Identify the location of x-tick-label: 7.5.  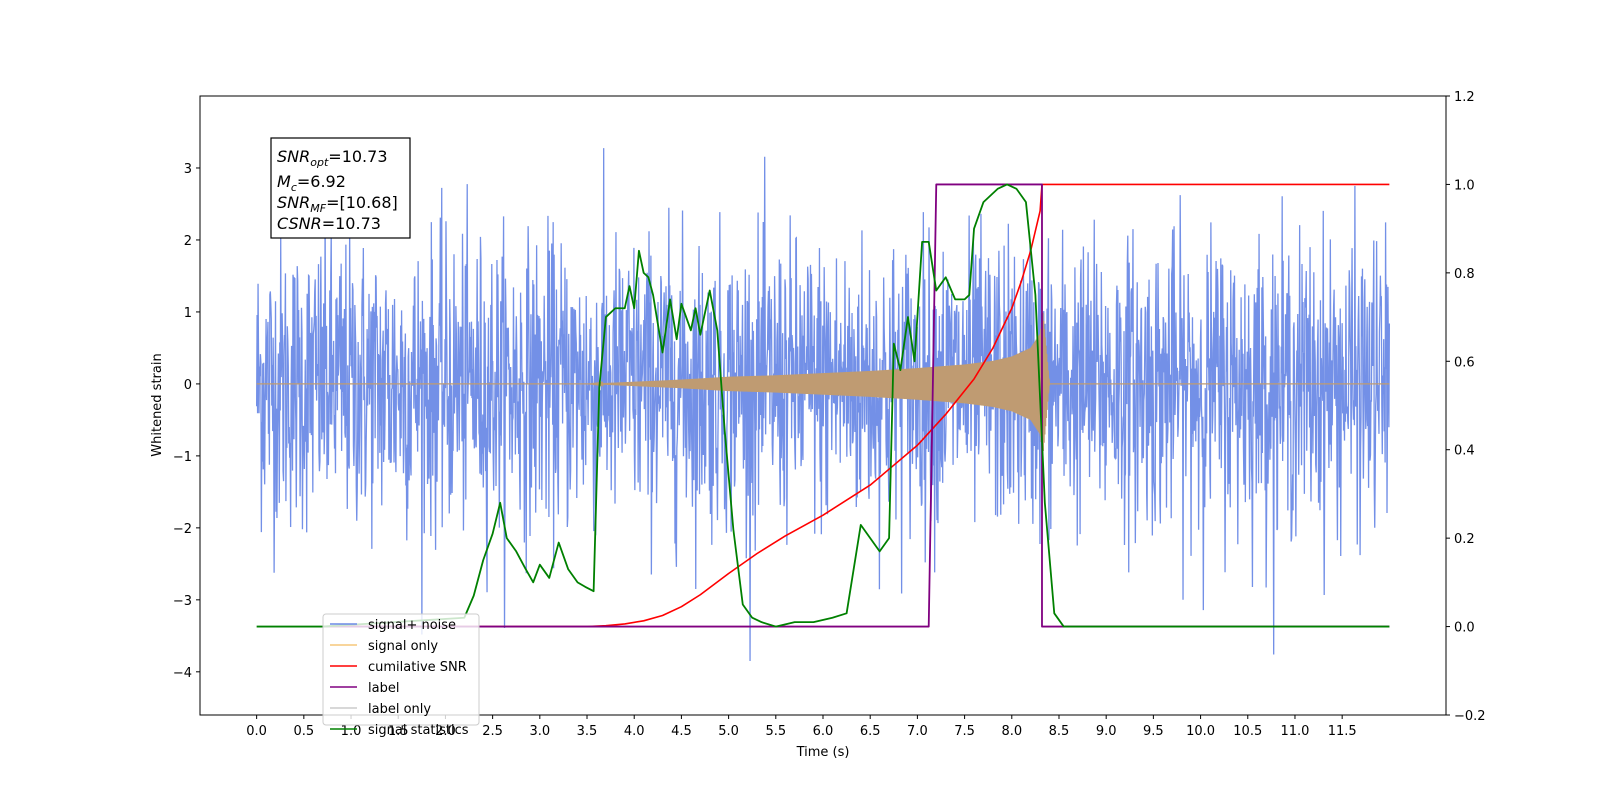
(964, 731).